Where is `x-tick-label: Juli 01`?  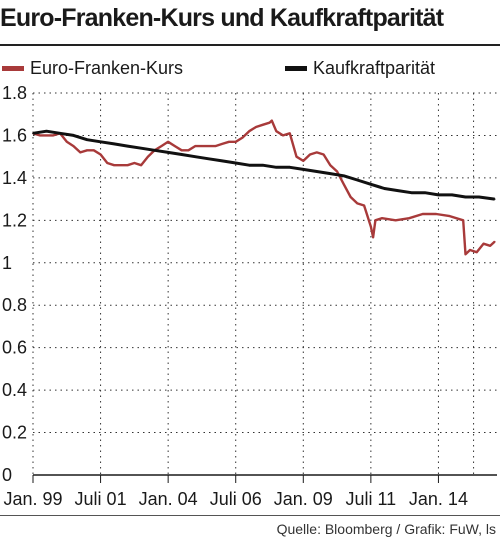
x-tick-label: Juli 01 is located at coordinates (101, 499).